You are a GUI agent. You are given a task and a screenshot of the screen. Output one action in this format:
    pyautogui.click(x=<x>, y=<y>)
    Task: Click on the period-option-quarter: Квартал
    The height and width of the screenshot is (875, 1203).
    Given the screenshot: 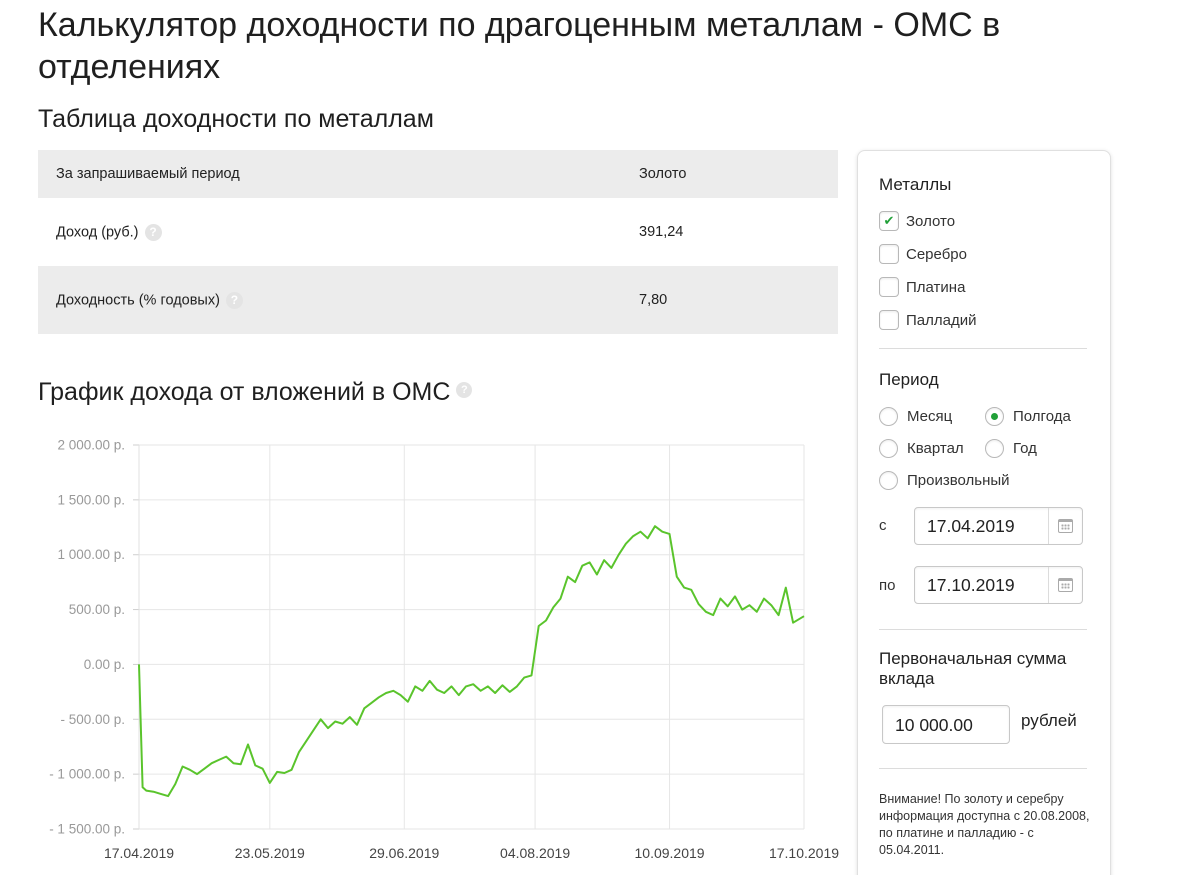 What is the action you would take?
    pyautogui.click(x=921, y=448)
    